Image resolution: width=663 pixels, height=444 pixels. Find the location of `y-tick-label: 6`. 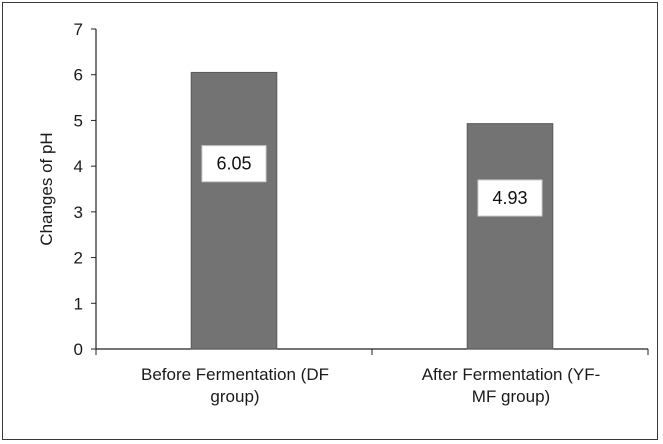

y-tick-label: 6 is located at coordinates (78, 75).